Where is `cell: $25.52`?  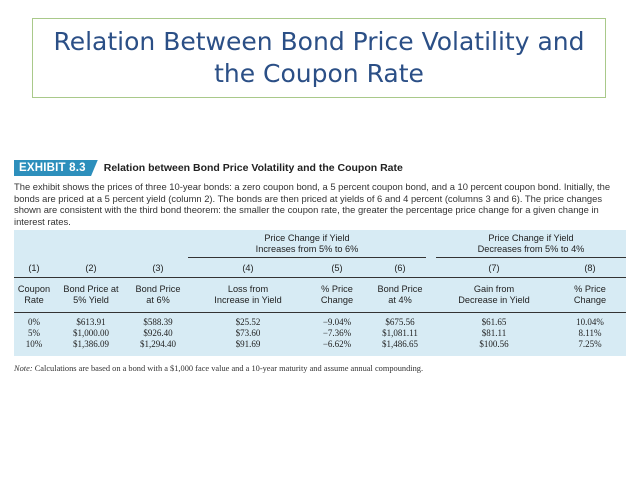 cell: $25.52 is located at coordinates (248, 322).